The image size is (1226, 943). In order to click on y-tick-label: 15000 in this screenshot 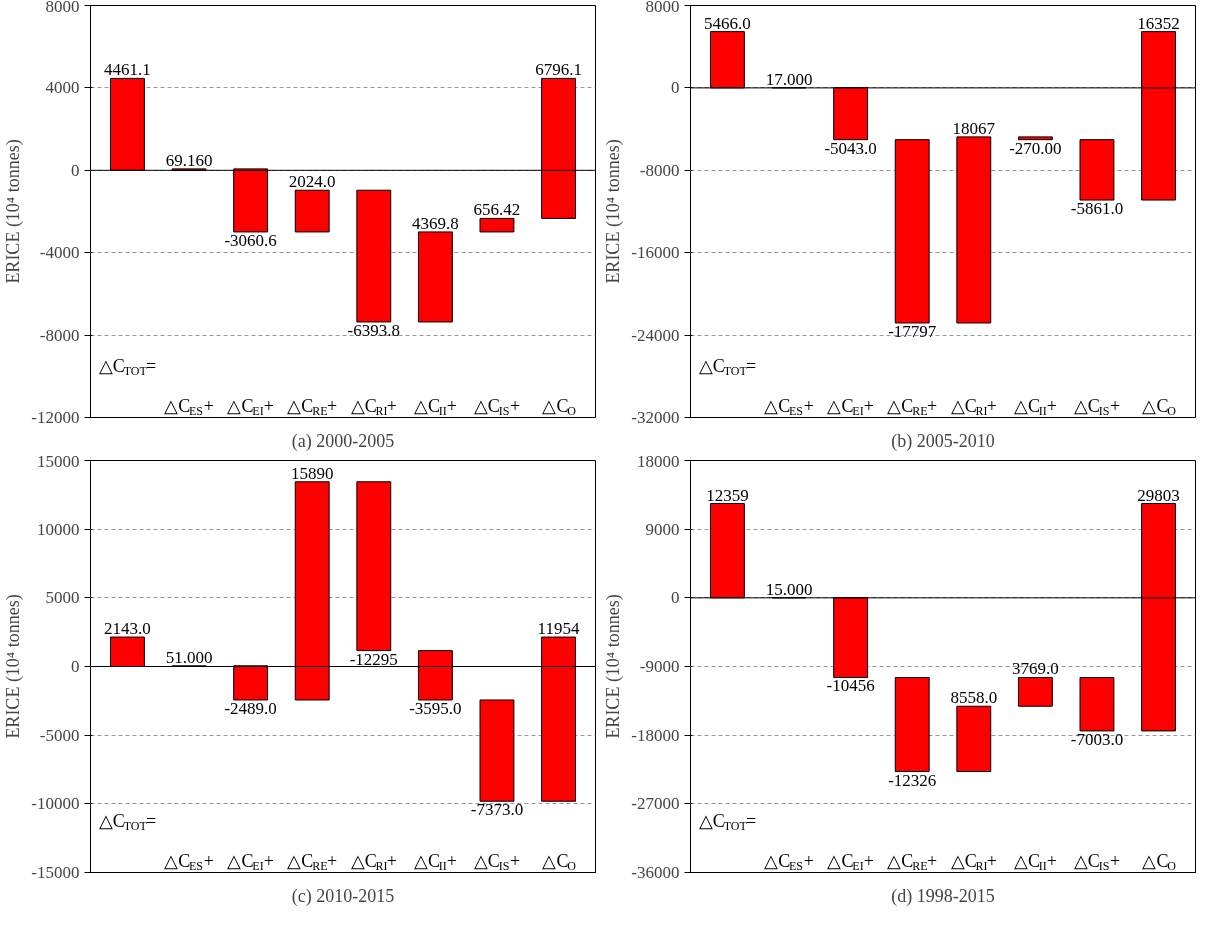, I will do `click(58, 461)`.